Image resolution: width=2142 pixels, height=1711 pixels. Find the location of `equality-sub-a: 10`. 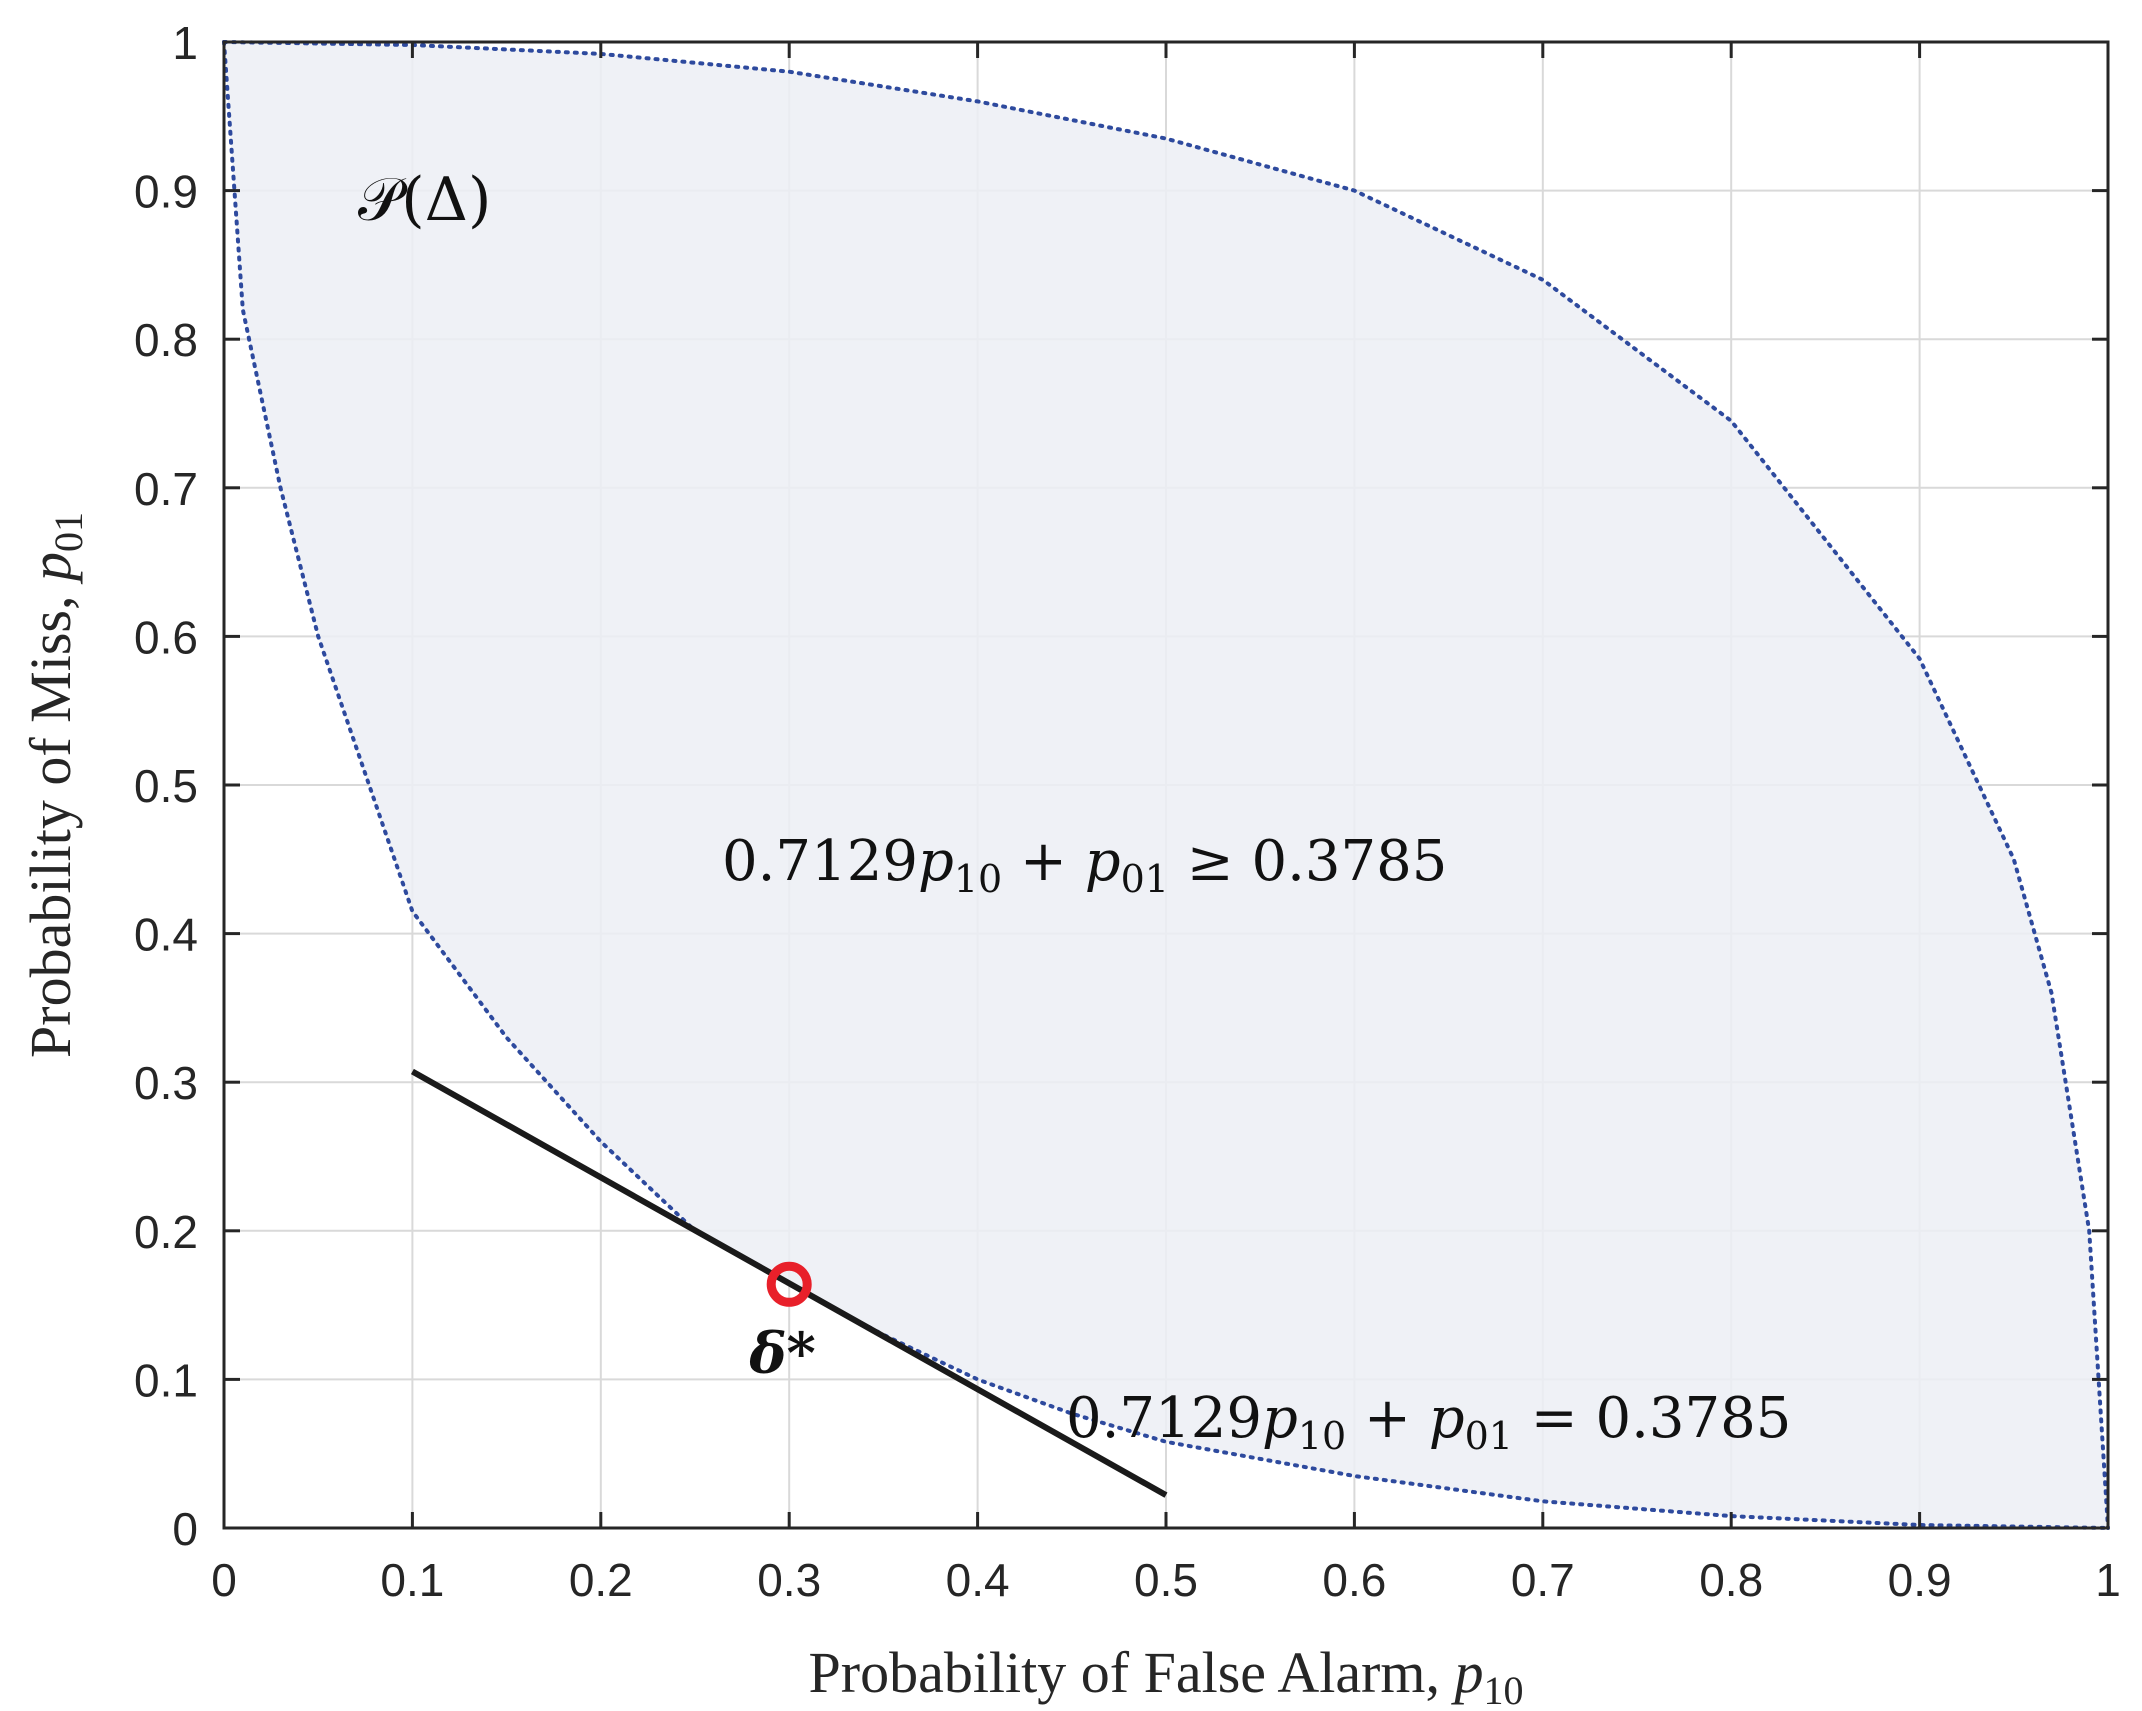

equality-sub-a: 10 is located at coordinates (1322, 1436).